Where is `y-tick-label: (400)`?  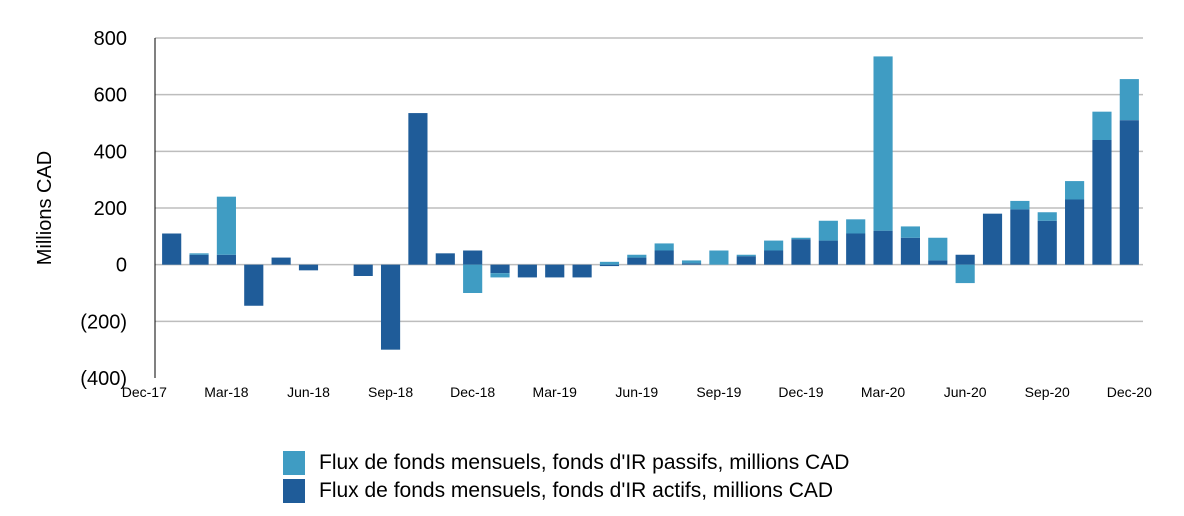 y-tick-label: (400) is located at coordinates (103, 379).